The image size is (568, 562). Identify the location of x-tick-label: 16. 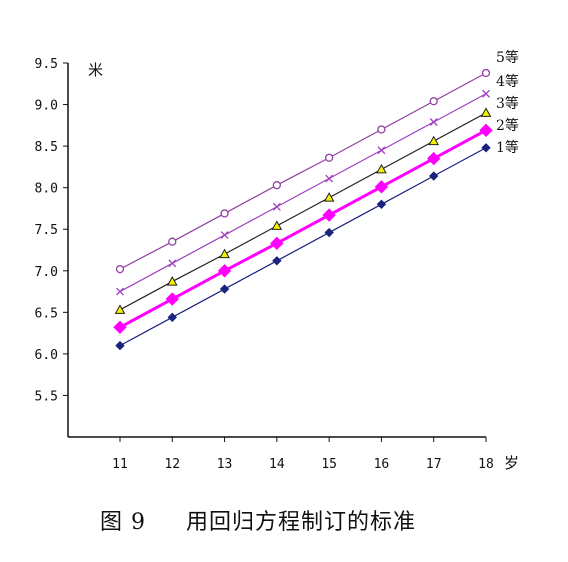
(382, 464).